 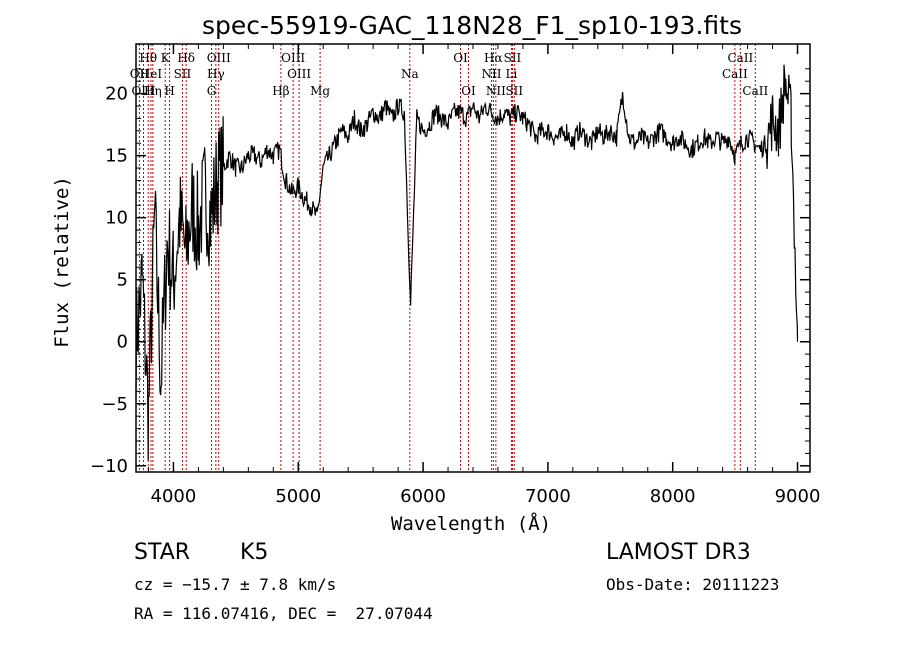 I want to click on line-label-26: CaII, so click(x=740, y=58).